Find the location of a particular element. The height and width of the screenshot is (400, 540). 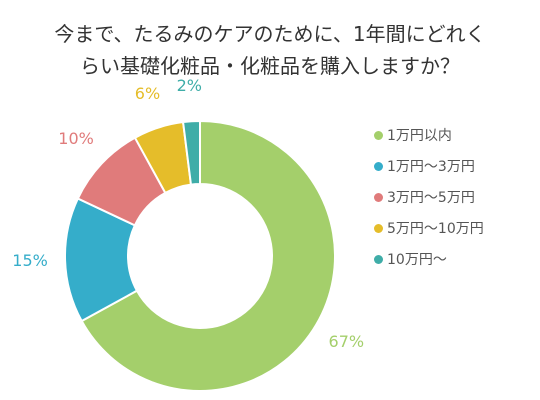

chart-title-line-2: らい基礎化粧品・化粧品を購入しますか？ is located at coordinates (270, 66).